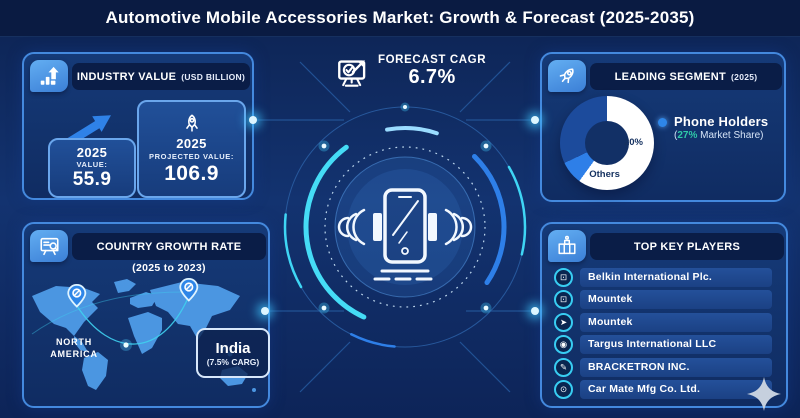  I want to click on podium-icon, so click(567, 246).